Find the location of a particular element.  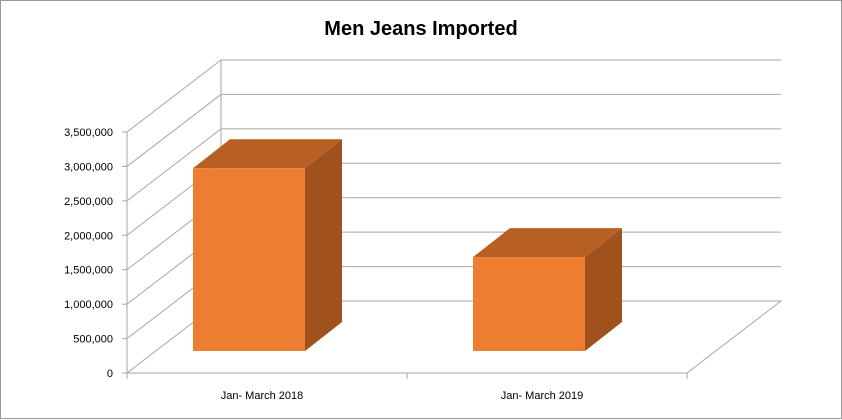

y-tick-label: 3,500,000 is located at coordinates (88, 133).